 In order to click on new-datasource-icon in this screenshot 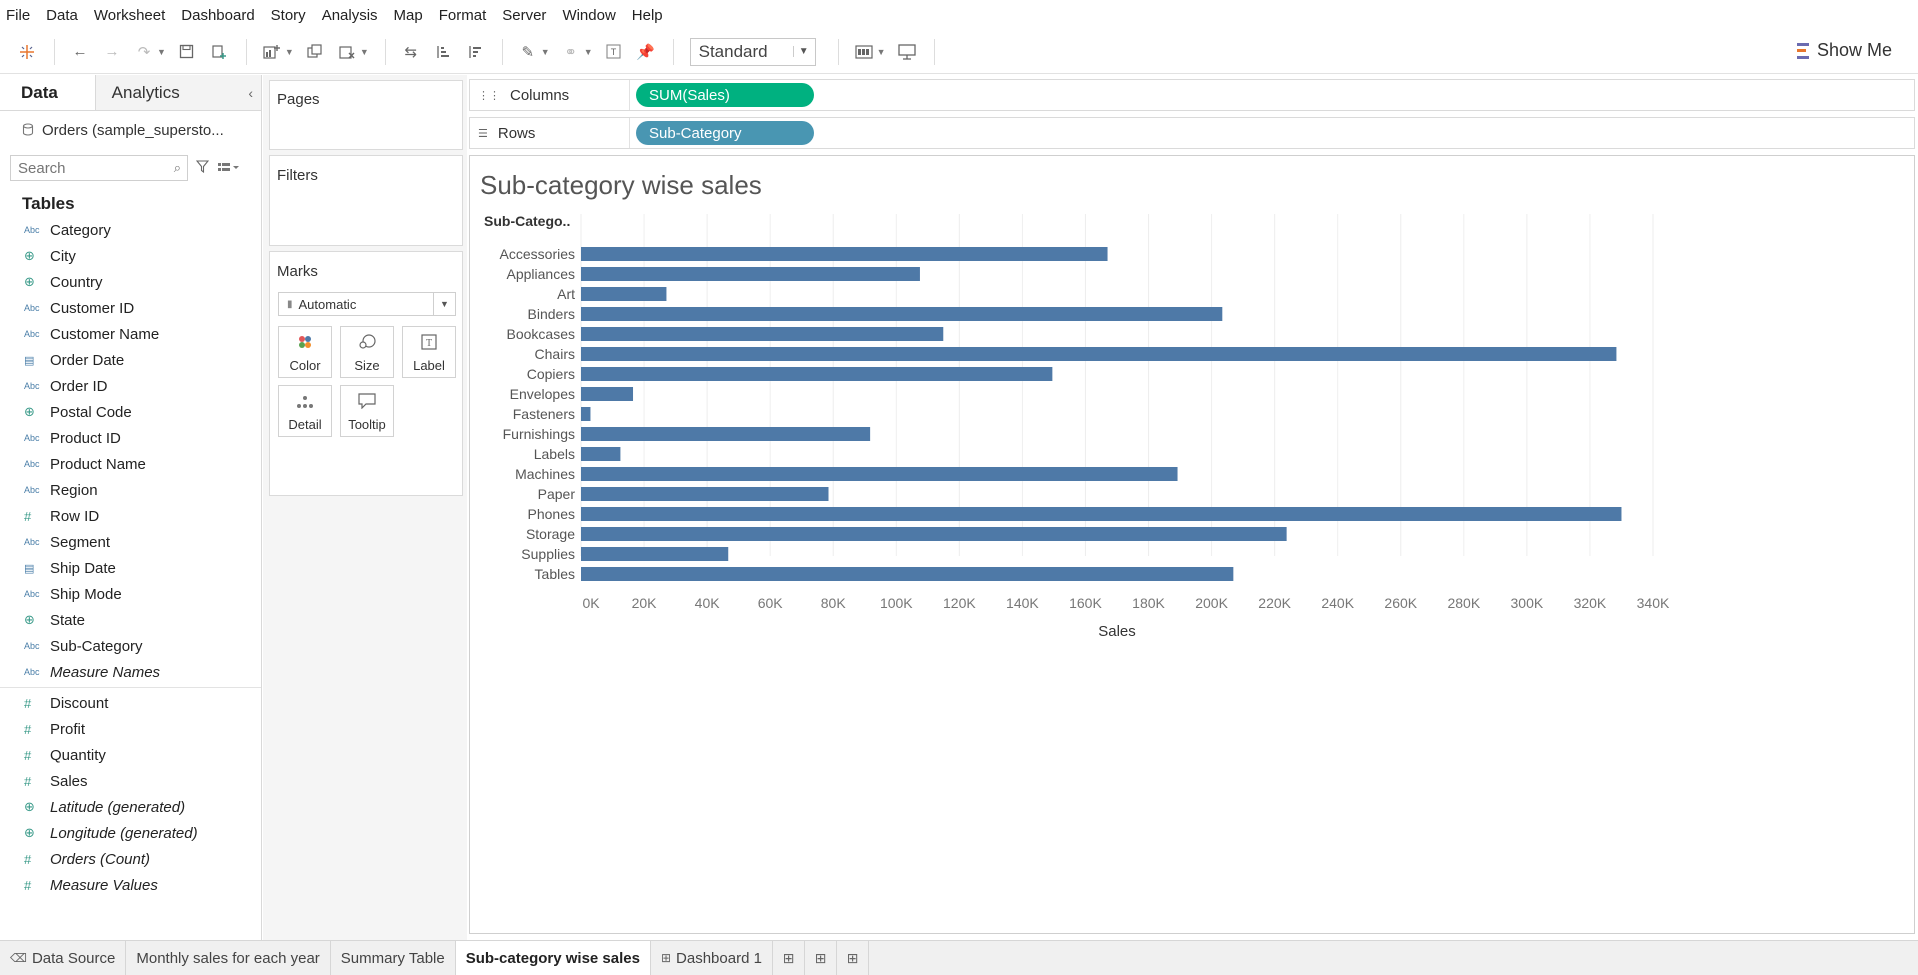, I will do `click(219, 52)`.